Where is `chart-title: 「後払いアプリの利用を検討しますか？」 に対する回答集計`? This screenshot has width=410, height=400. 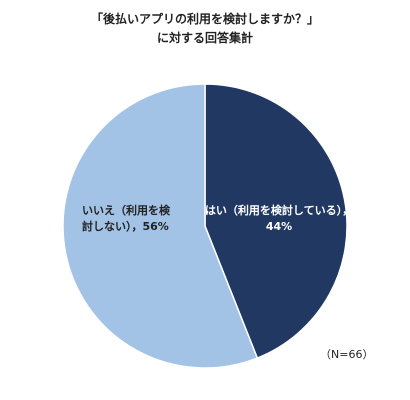 chart-title: 「後払いアプリの利用を検討しますか？」 に対する回答集計 is located at coordinates (205, 29).